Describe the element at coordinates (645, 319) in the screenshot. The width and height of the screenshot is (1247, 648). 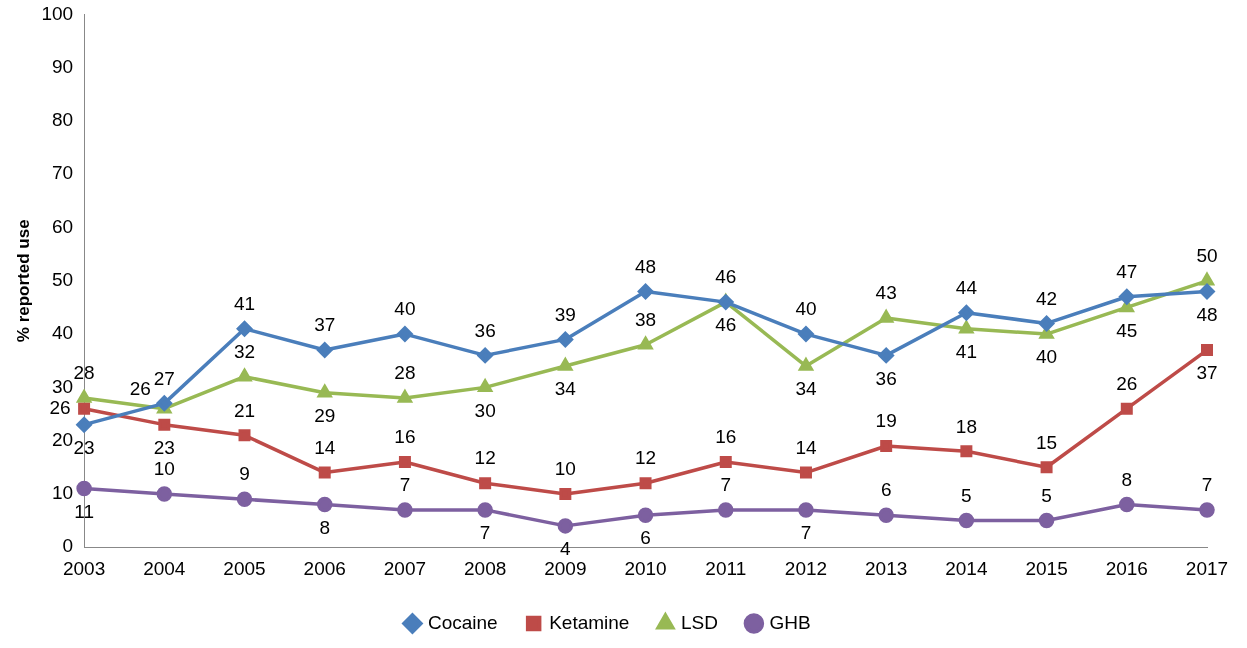
I see `data-label: 38` at that location.